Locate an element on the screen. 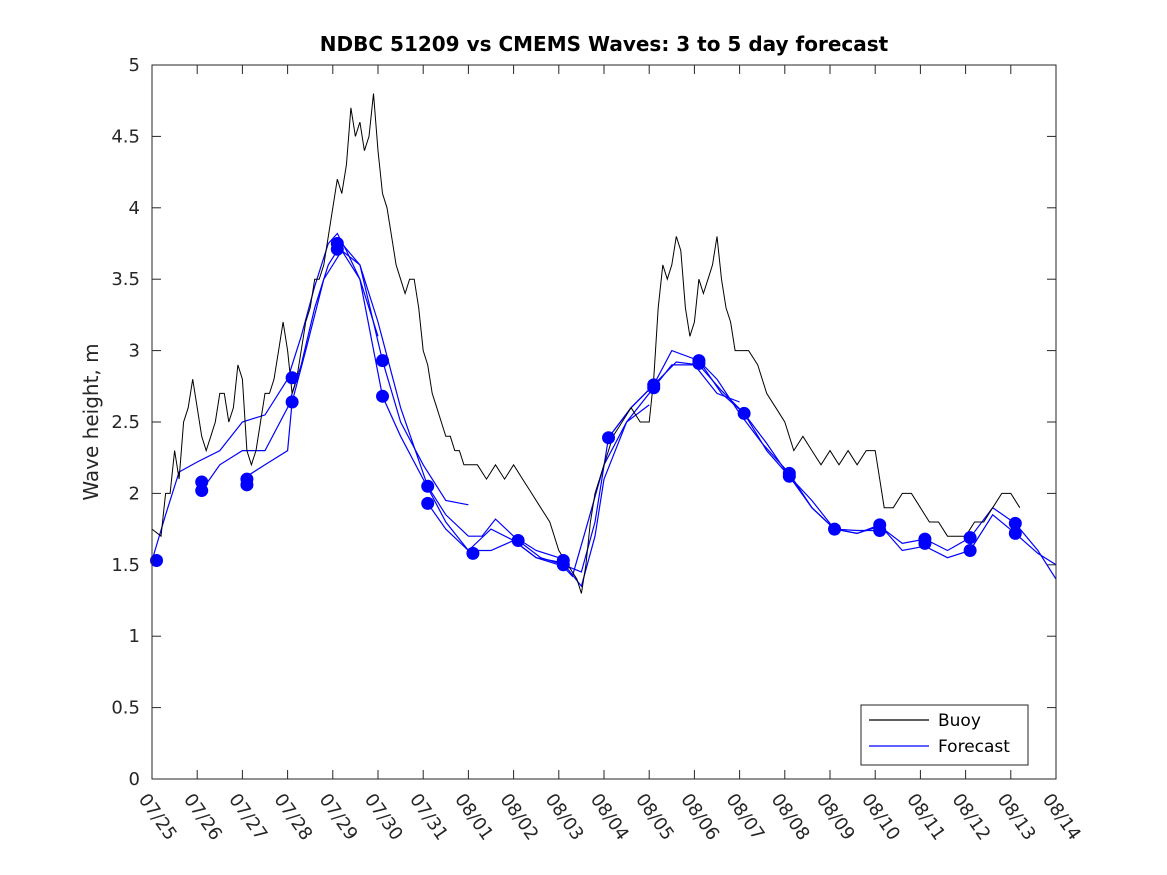 Image resolution: width=1167 pixels, height=875 pixels. y-tick-label: 1 is located at coordinates (134, 636).